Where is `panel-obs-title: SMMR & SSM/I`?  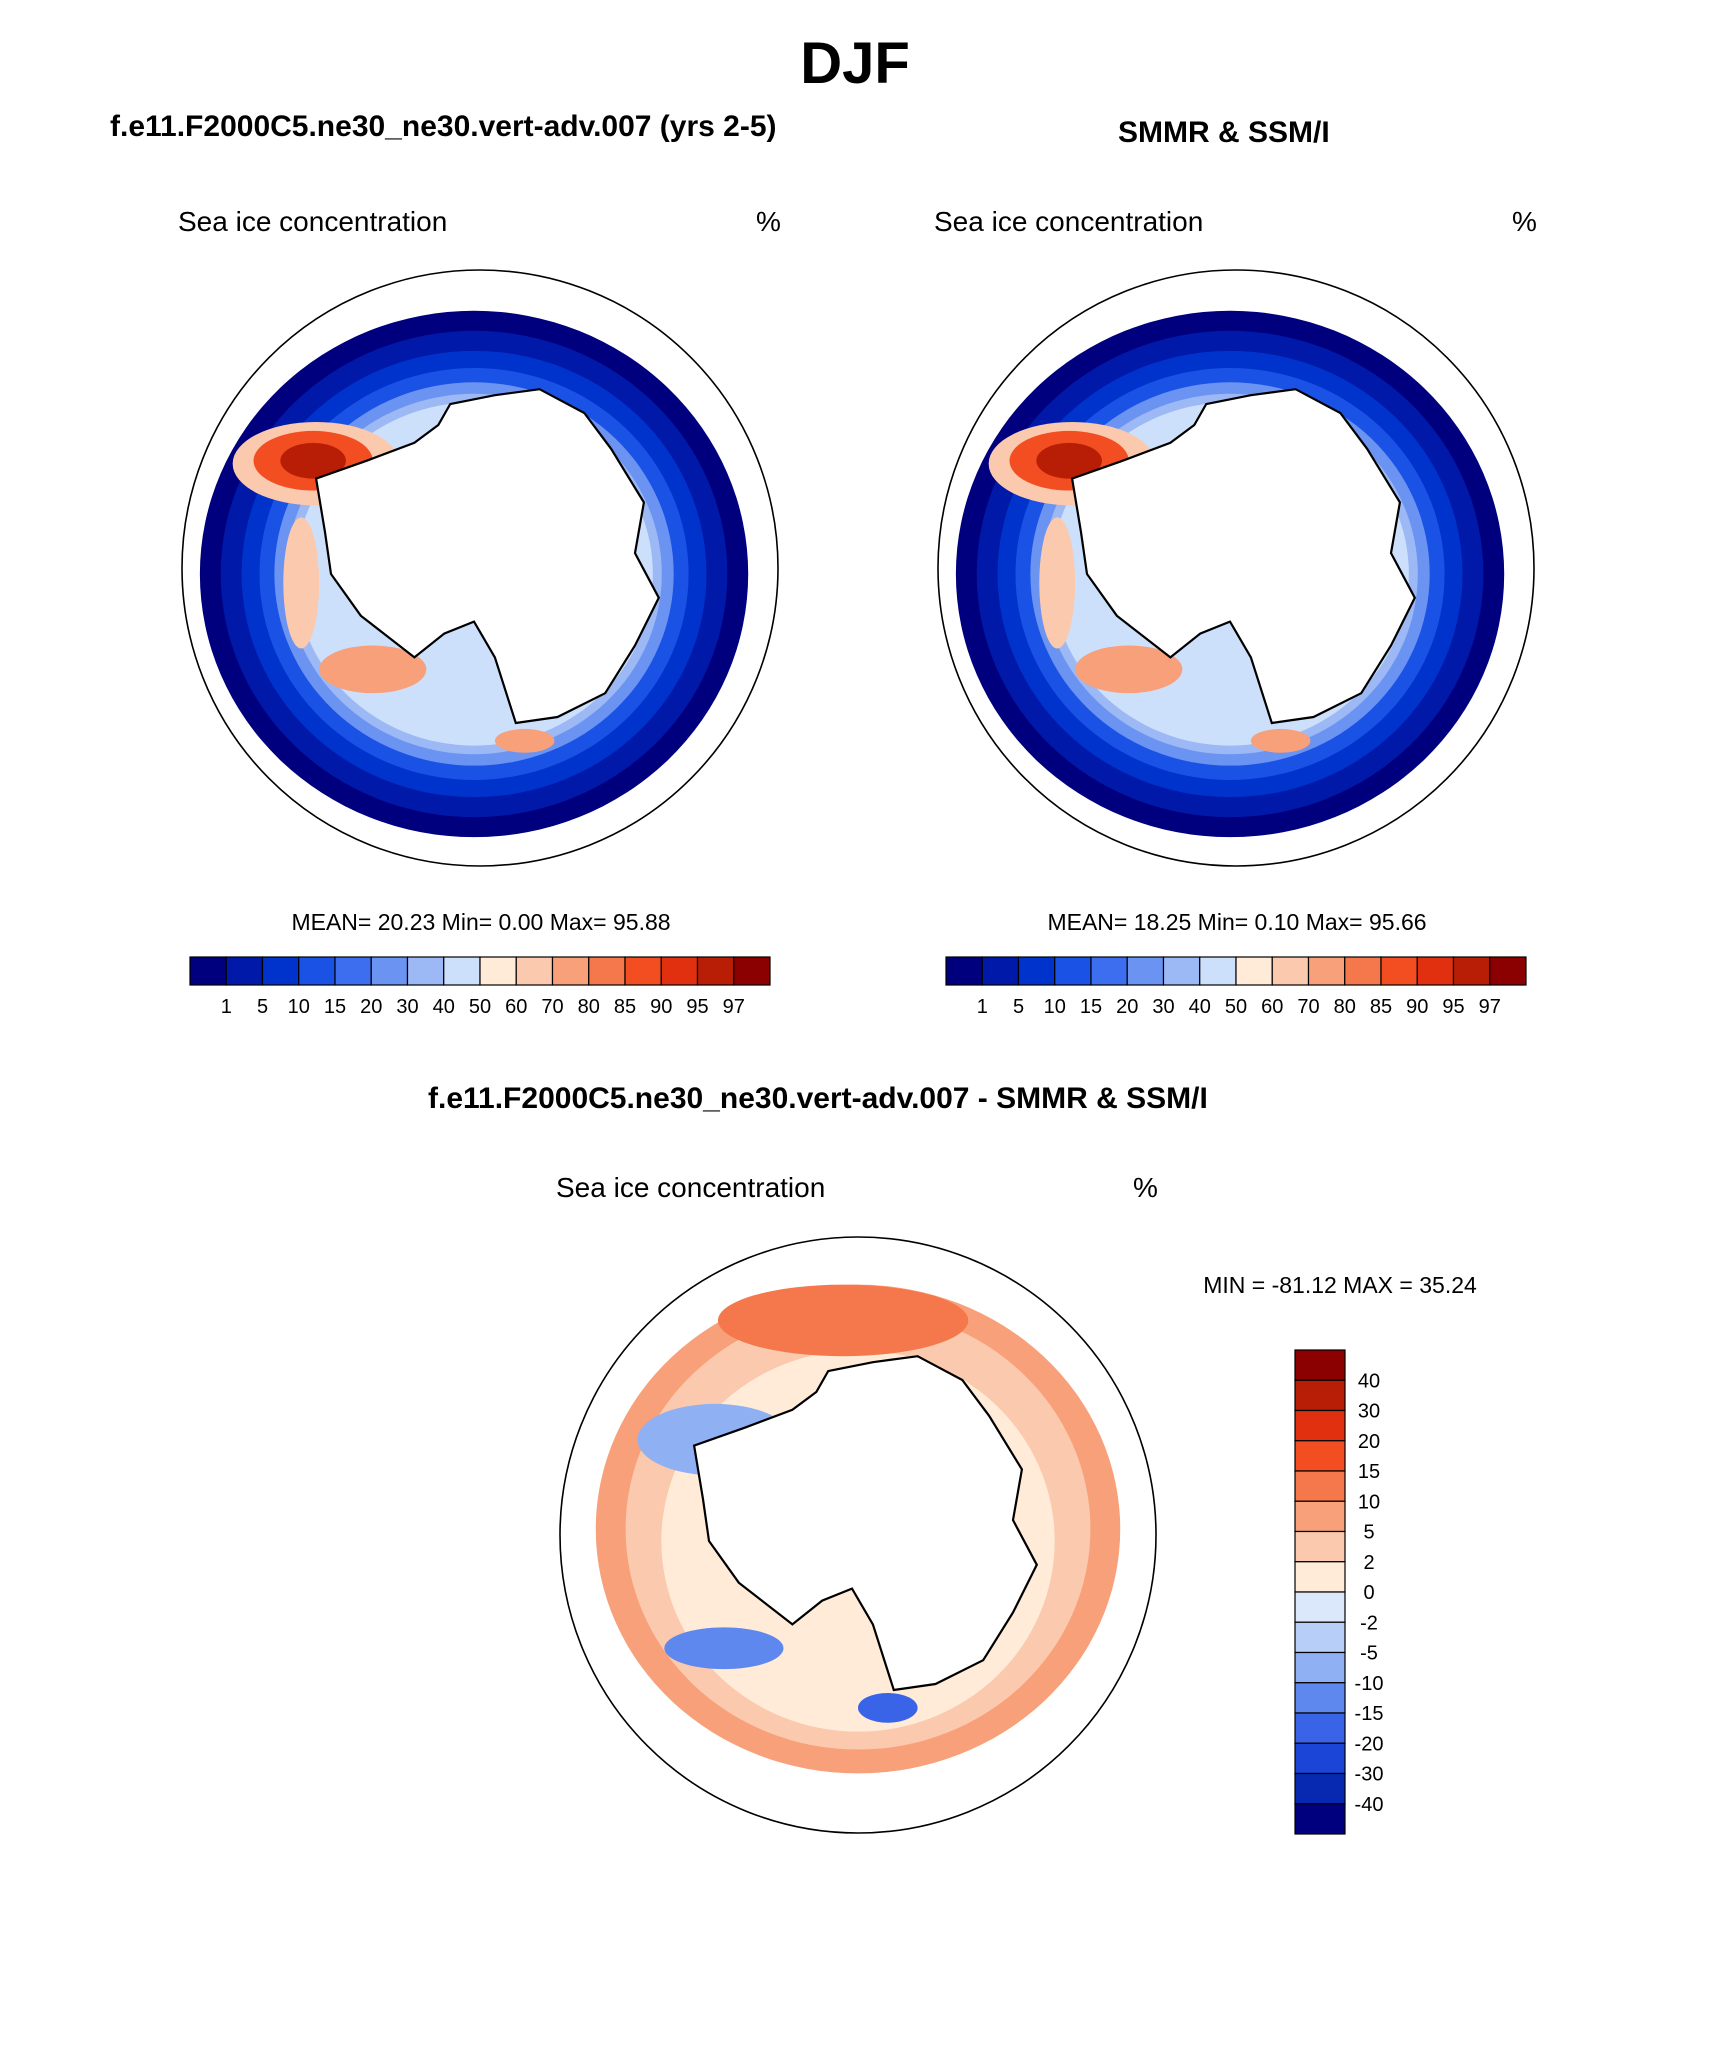
panel-obs-title: SMMR & SSM/I is located at coordinates (1224, 132).